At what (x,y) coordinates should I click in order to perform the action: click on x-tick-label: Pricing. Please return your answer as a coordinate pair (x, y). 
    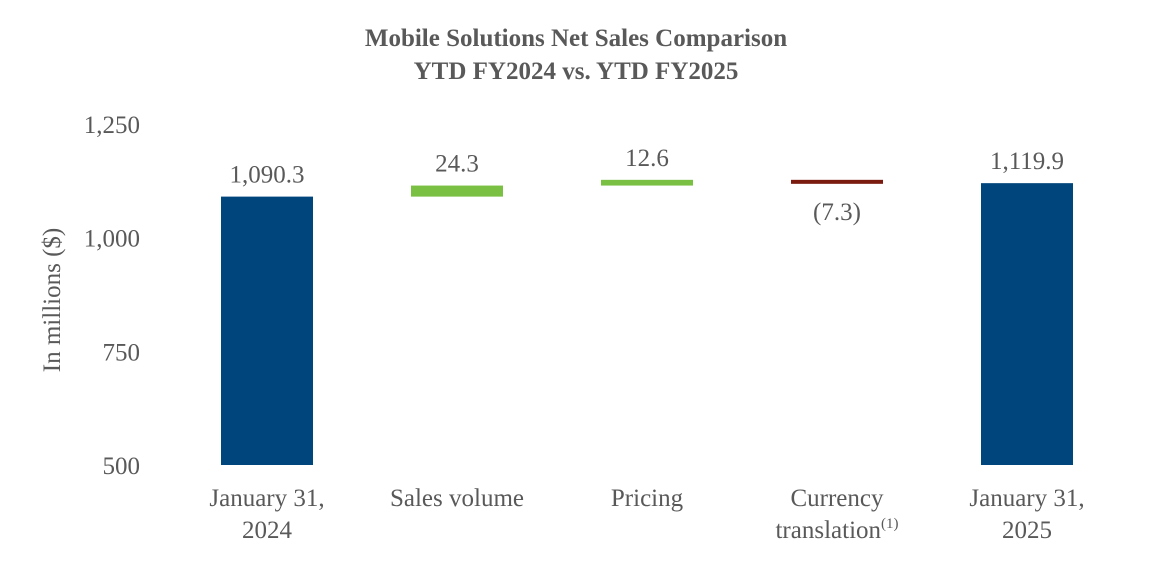
    Looking at the image, I should click on (647, 498).